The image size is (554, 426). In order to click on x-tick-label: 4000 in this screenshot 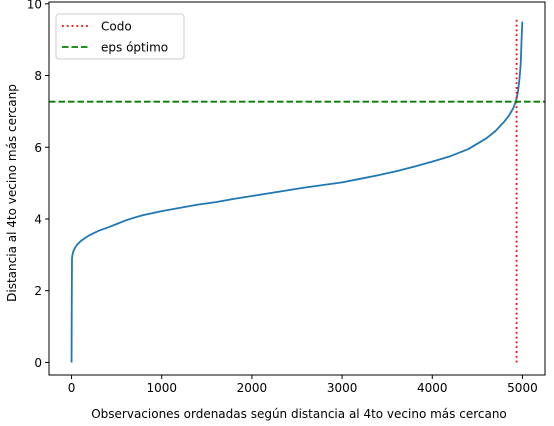, I will do `click(432, 388)`.